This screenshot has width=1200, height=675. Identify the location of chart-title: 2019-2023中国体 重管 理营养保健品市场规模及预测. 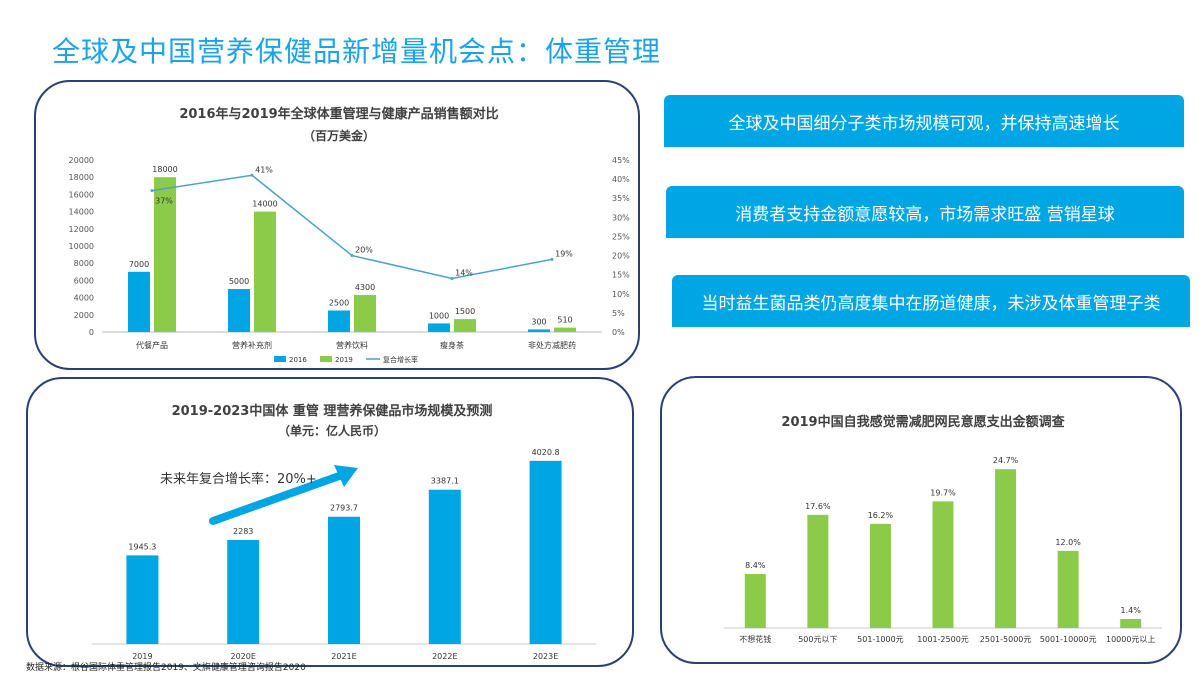
(332, 411).